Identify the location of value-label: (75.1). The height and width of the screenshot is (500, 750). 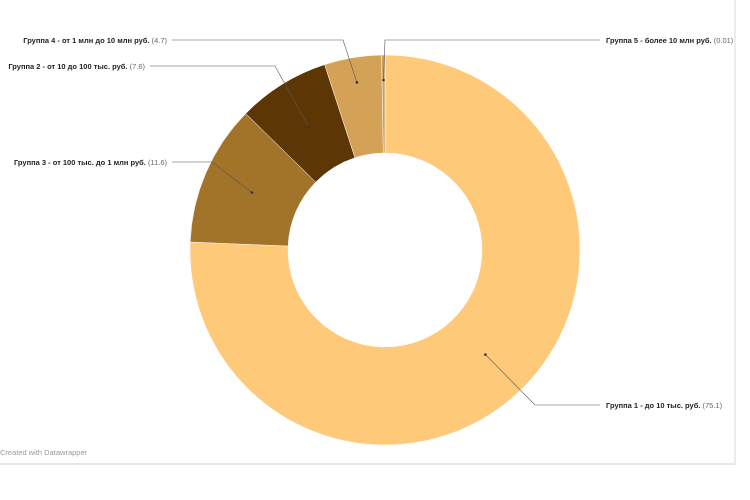
(713, 405).